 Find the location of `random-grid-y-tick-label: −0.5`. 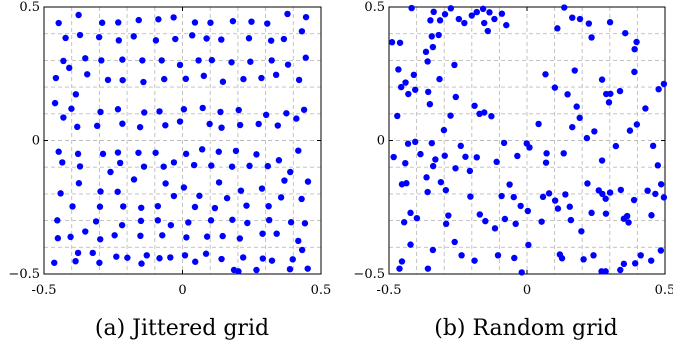

random-grid-y-tick-label: −0.5 is located at coordinates (369, 274).